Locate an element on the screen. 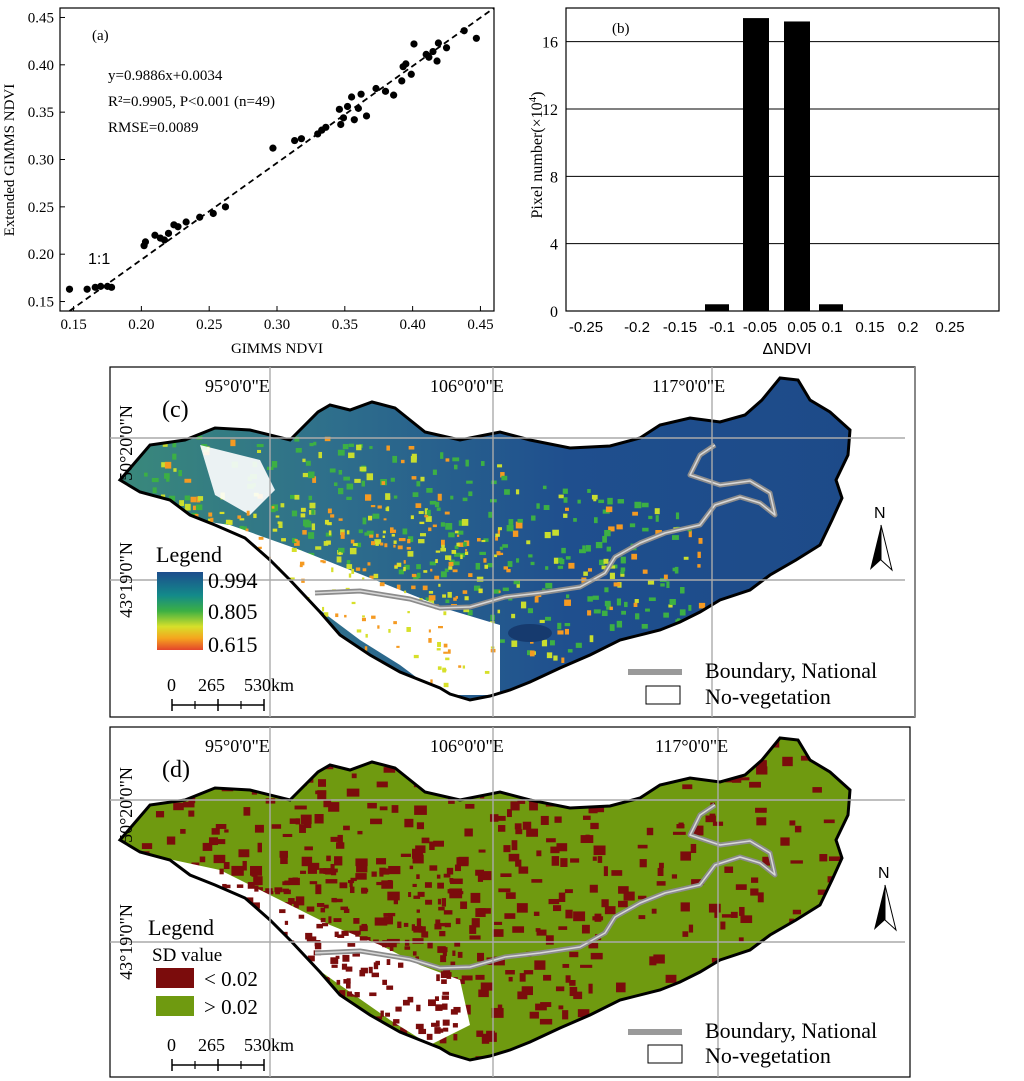 The image size is (1024, 1081). no-vegetation-area is located at coordinates (330, 605).